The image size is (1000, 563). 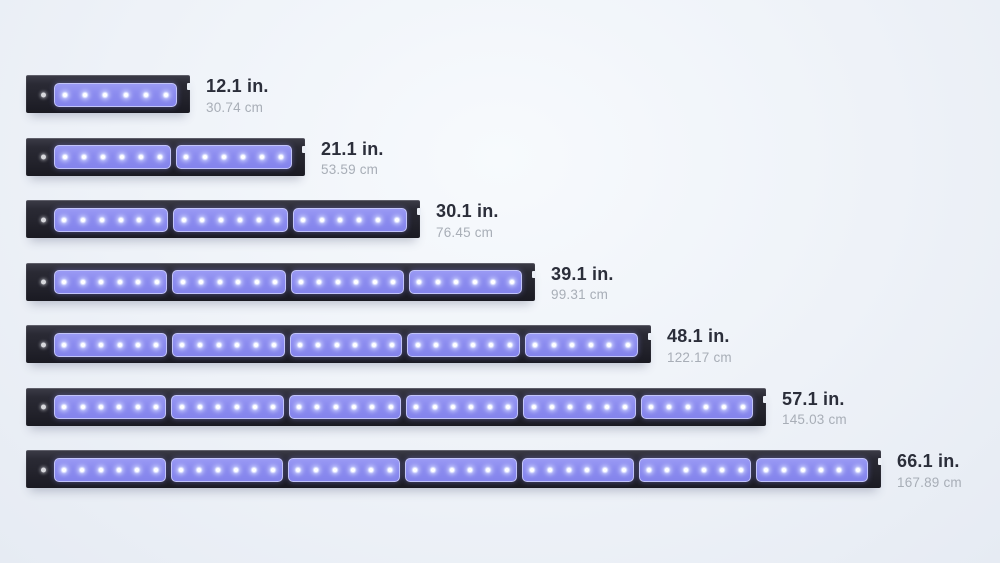 I want to click on length-cm: 99.31 cm, so click(x=580, y=295).